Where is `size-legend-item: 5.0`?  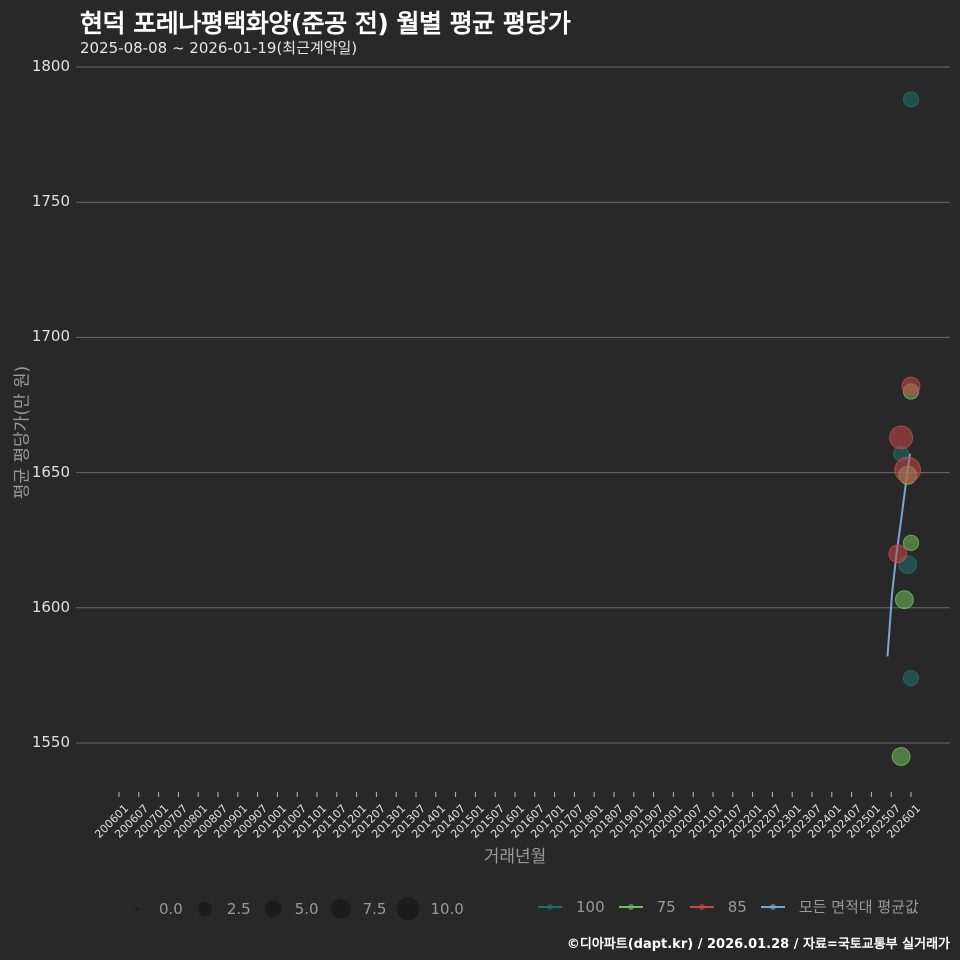 size-legend-item: 5.0 is located at coordinates (290, 909).